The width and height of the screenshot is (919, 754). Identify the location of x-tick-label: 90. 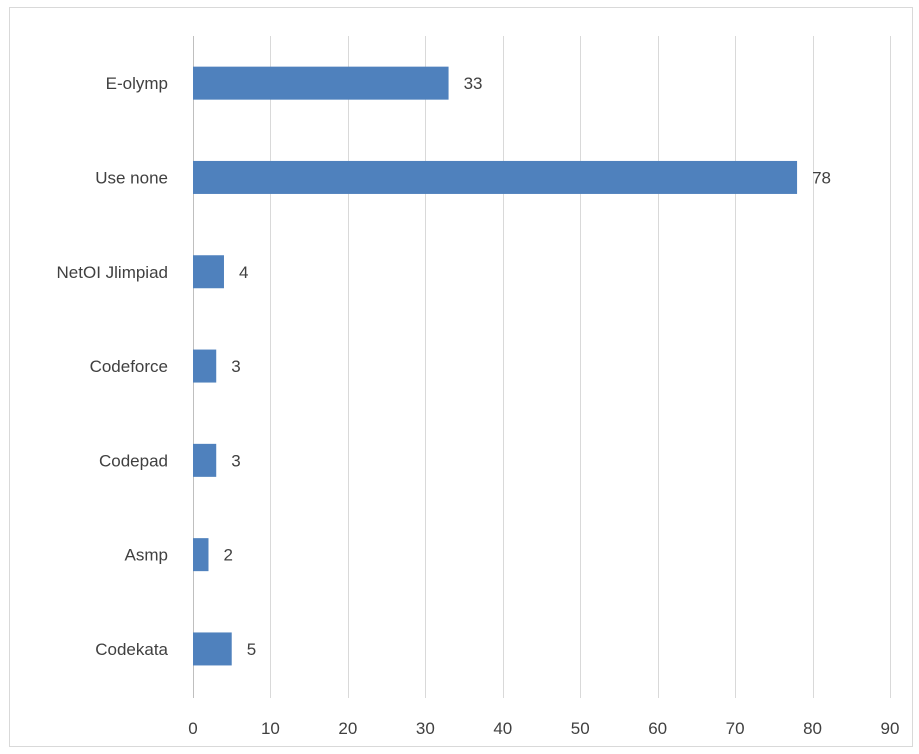
(890, 728).